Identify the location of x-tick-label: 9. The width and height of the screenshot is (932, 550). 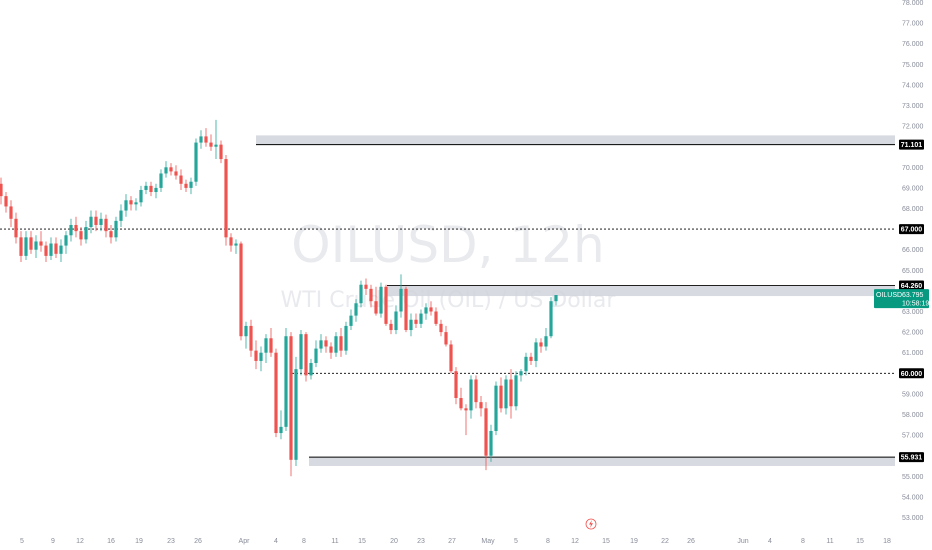
(53, 541).